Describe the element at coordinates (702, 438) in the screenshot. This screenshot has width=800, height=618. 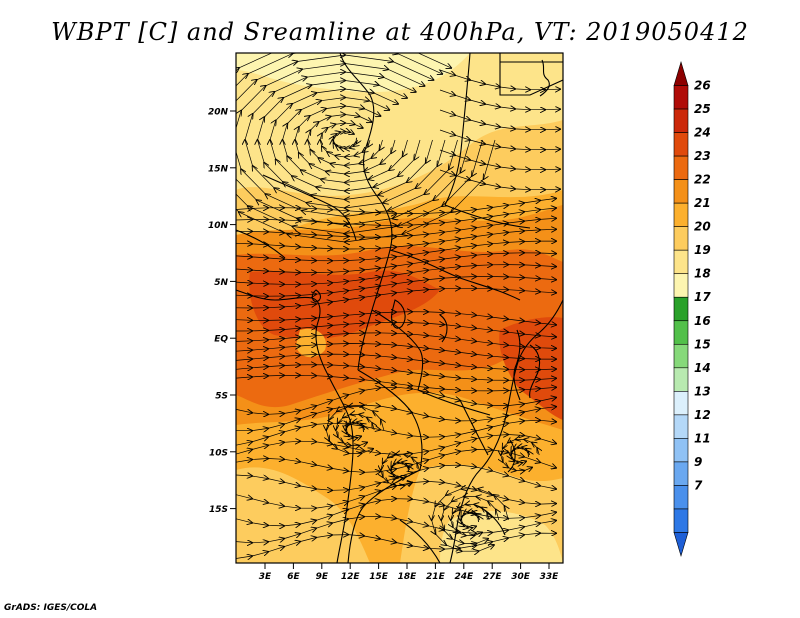
I see `colorbar-label: 11` at that location.